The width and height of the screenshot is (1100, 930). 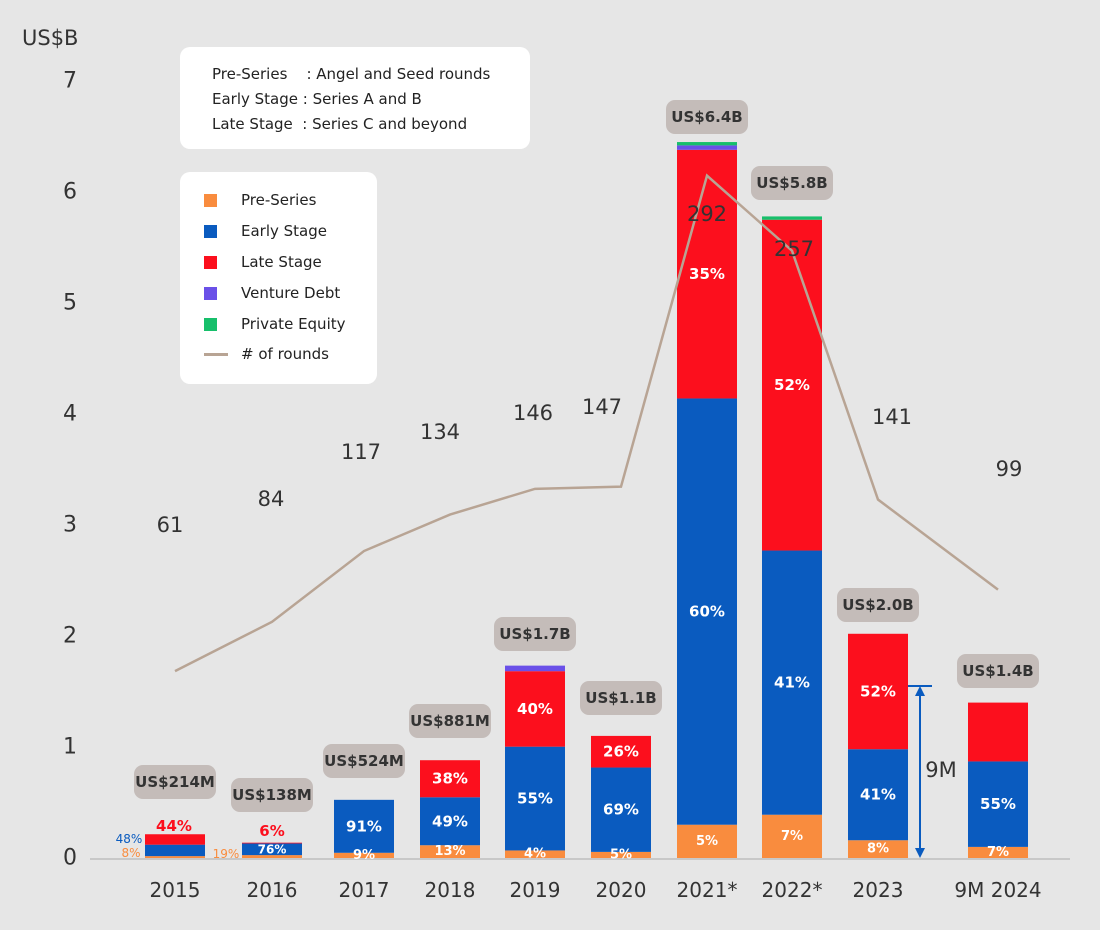 I want to click on bar-early-stage-2017, so click(x=364, y=826).